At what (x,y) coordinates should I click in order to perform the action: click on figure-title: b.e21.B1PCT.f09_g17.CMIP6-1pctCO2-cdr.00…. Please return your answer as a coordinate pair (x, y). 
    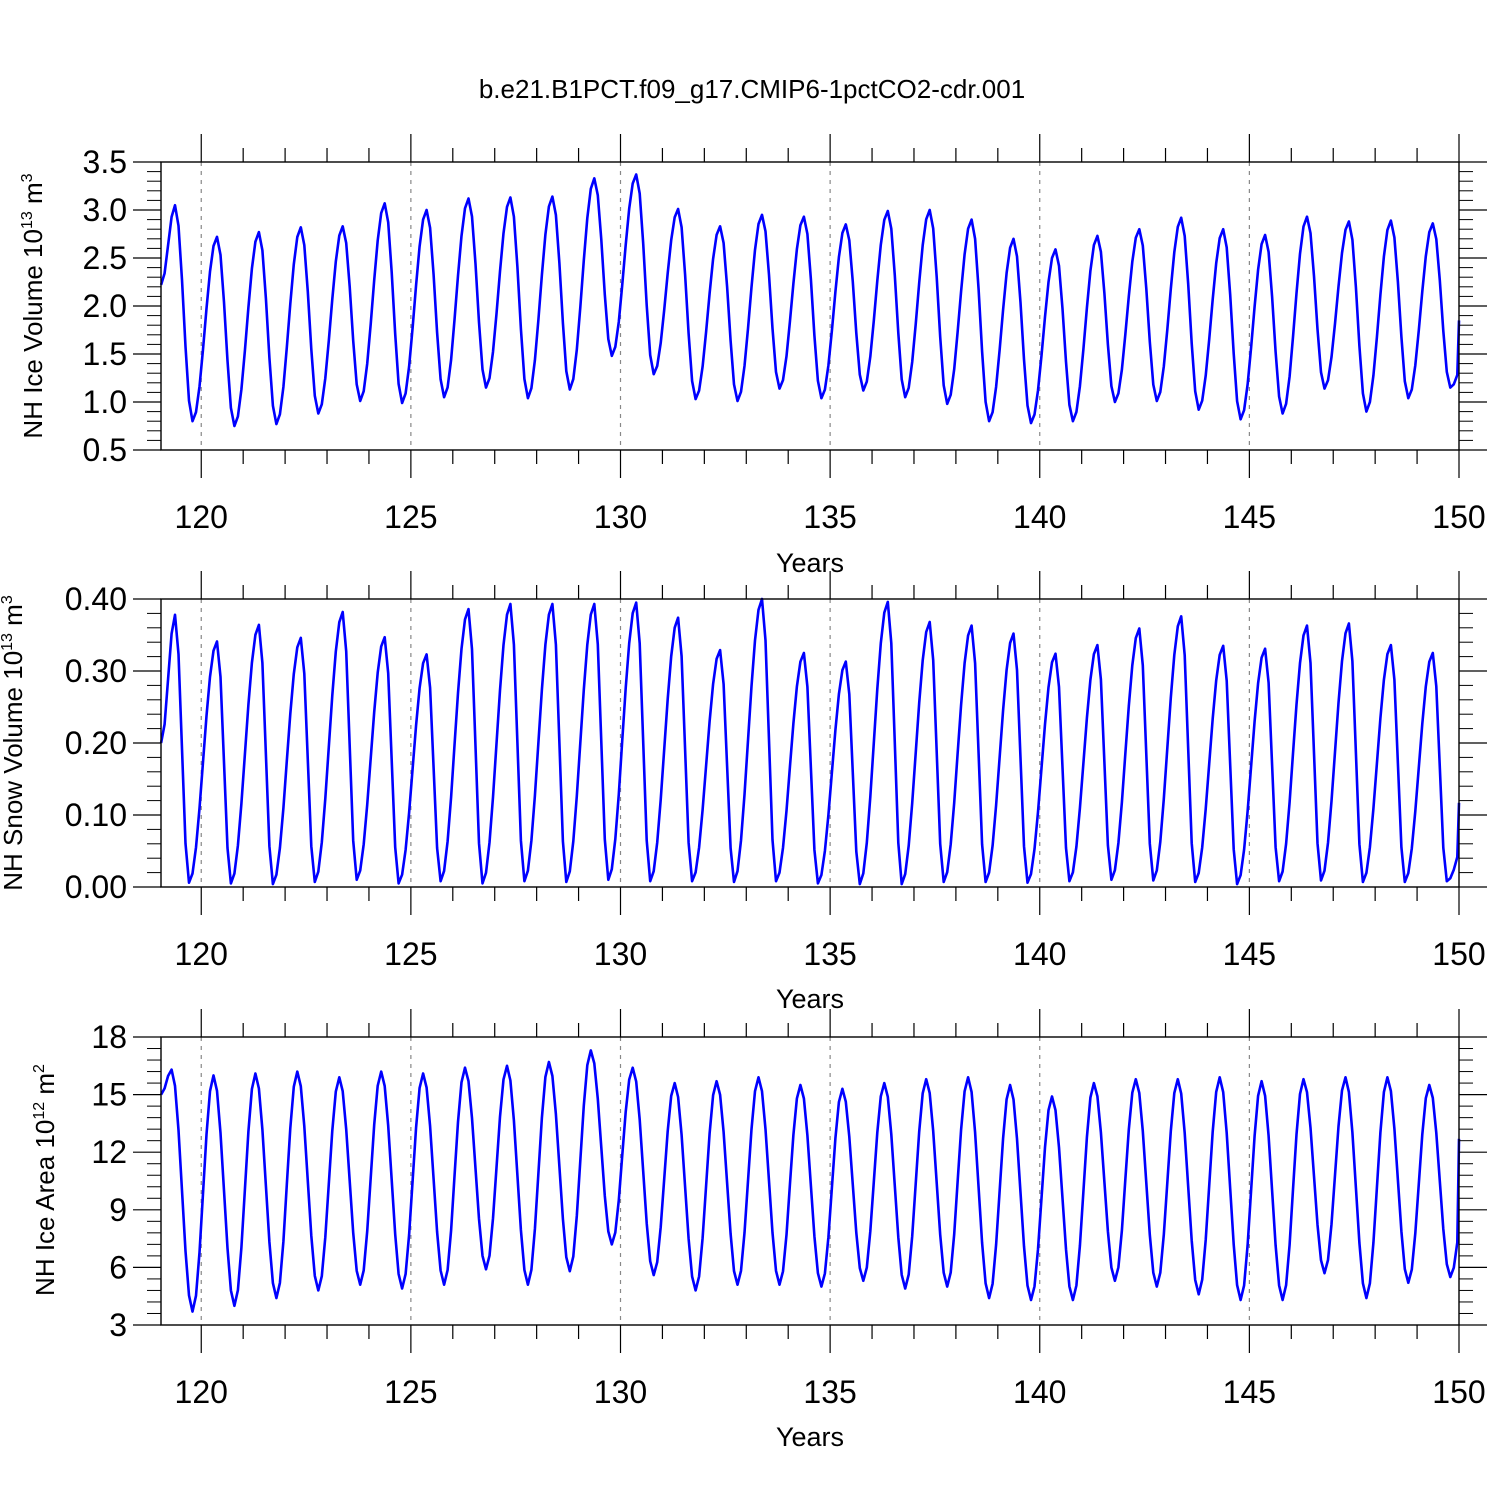
    Looking at the image, I should click on (752, 89).